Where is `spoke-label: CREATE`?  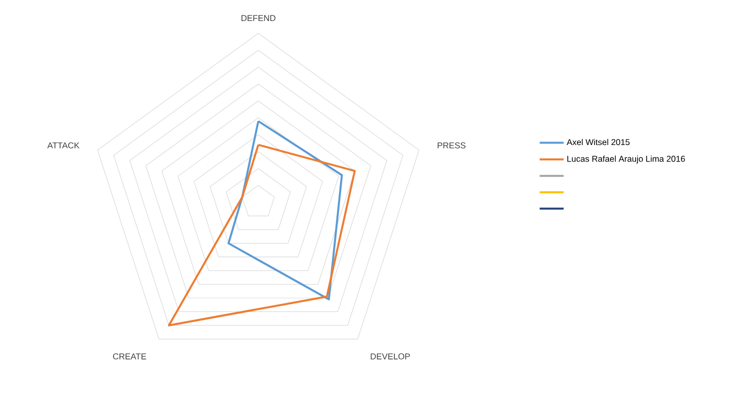
spoke-label: CREATE is located at coordinates (129, 356).